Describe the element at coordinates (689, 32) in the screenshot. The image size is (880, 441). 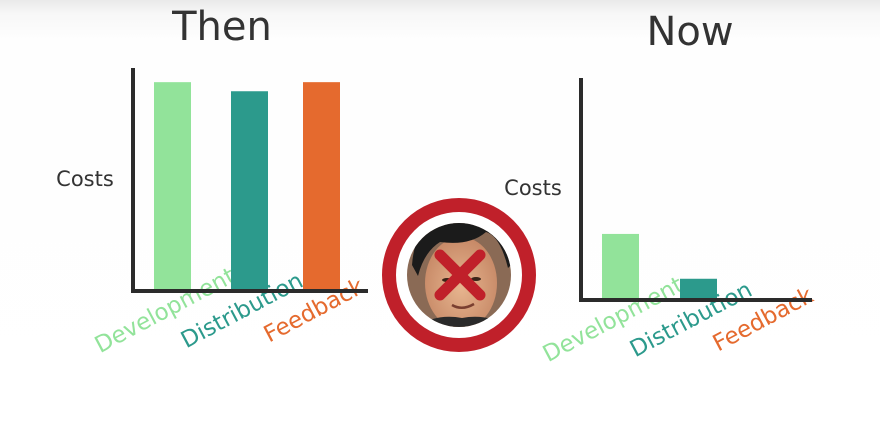
I see `now-chart-title: Now` at that location.